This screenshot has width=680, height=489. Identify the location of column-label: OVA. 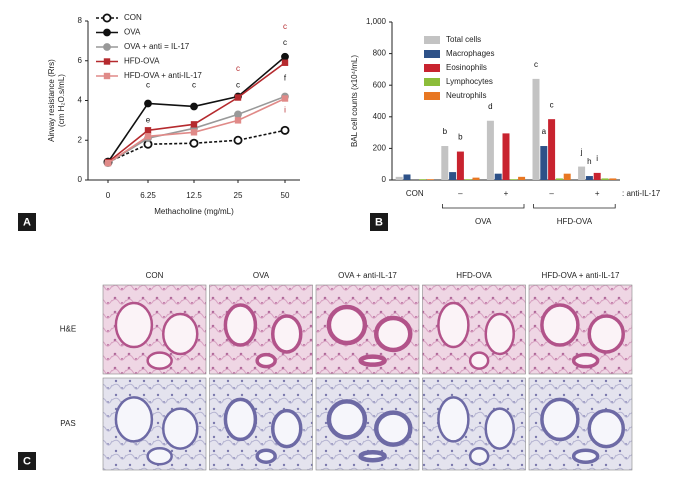
(261, 275).